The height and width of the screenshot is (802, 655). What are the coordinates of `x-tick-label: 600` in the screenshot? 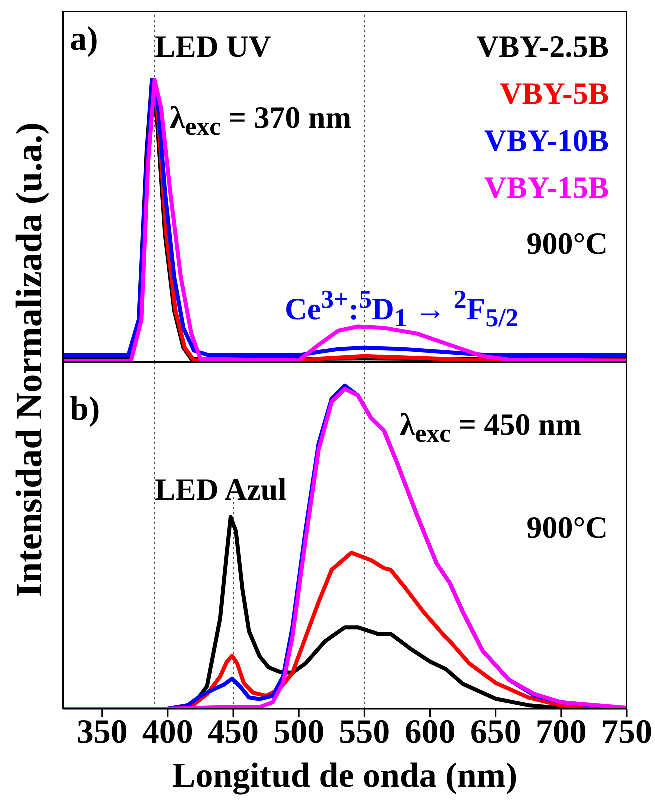 It's located at (430, 733).